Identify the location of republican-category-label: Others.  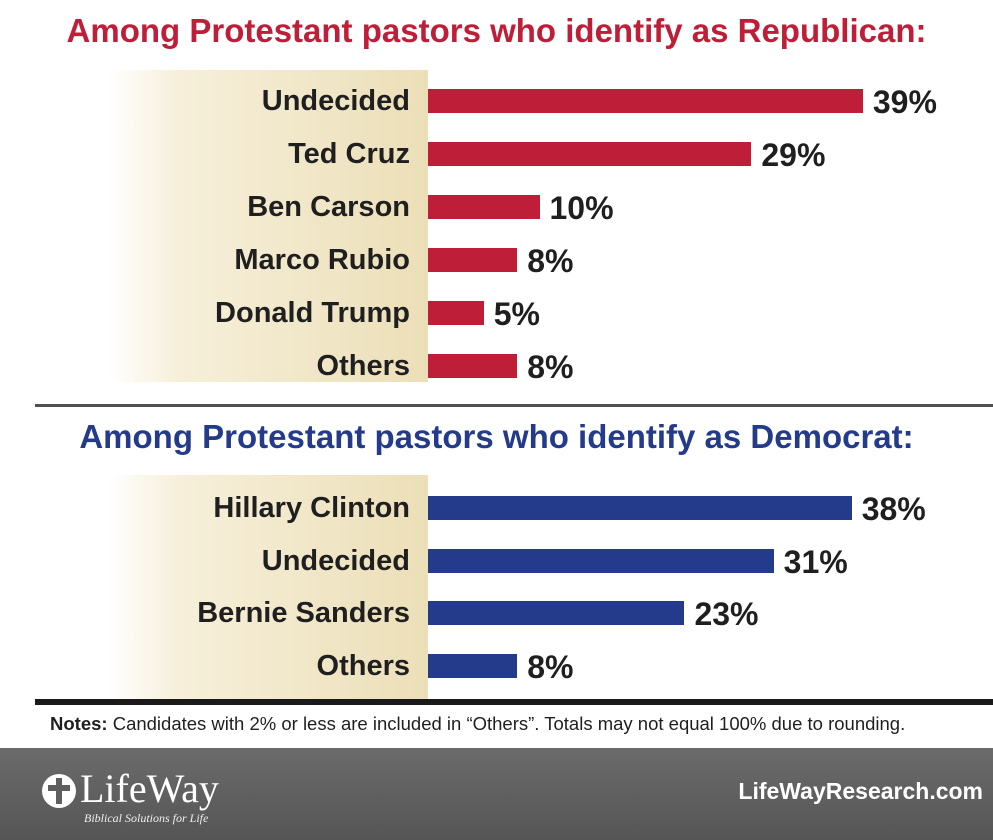
(363, 366).